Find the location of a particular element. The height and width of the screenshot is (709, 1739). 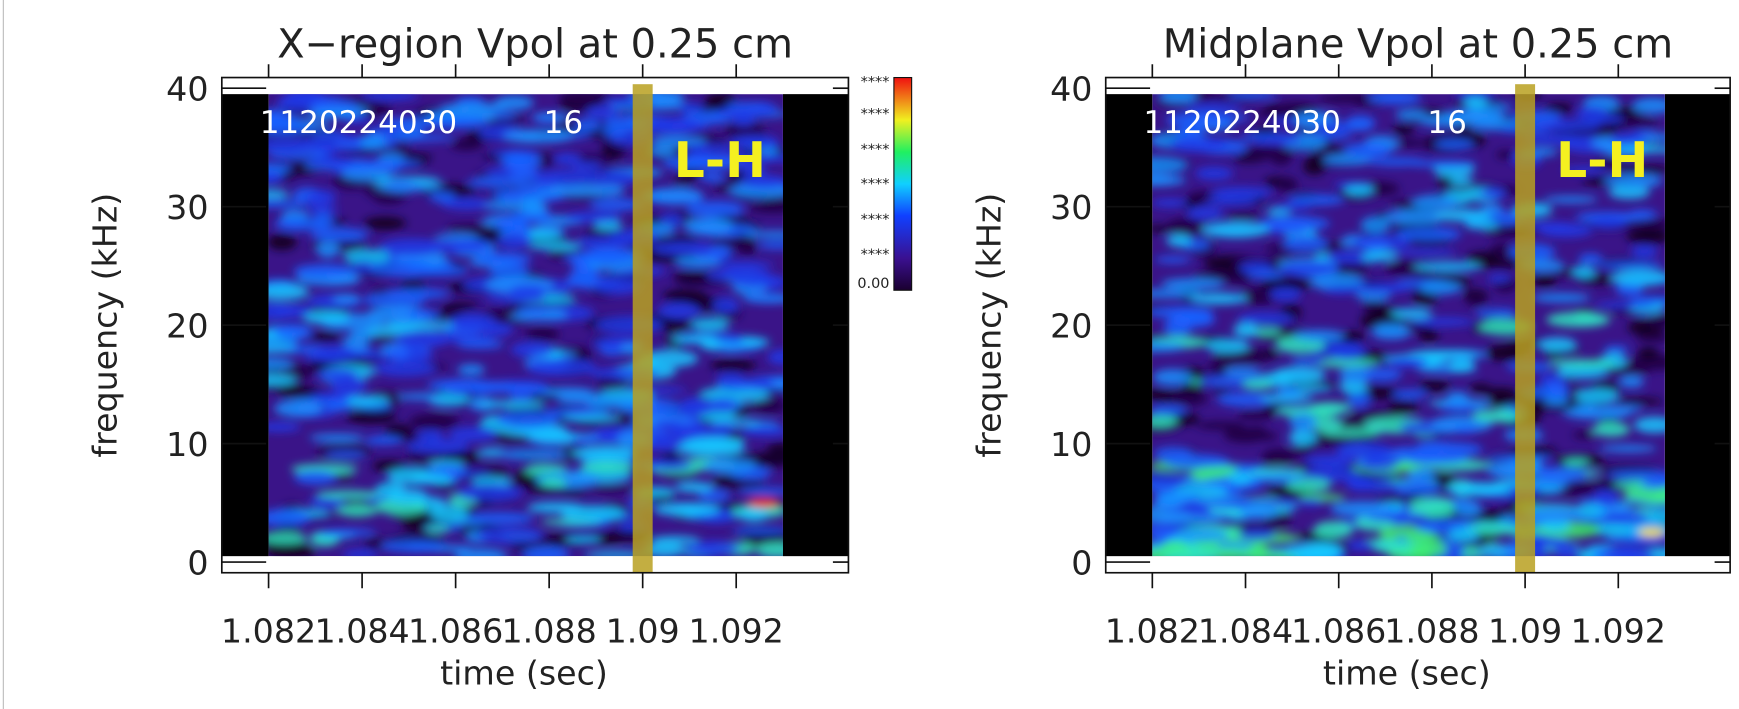

chart-title: X−region Vpol at 0.25 cm is located at coordinates (535, 45).